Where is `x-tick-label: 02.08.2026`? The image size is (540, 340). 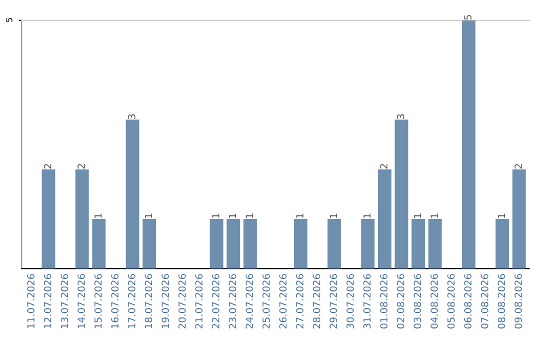
x-tick-label: 02.08.2026 is located at coordinates (400, 301).